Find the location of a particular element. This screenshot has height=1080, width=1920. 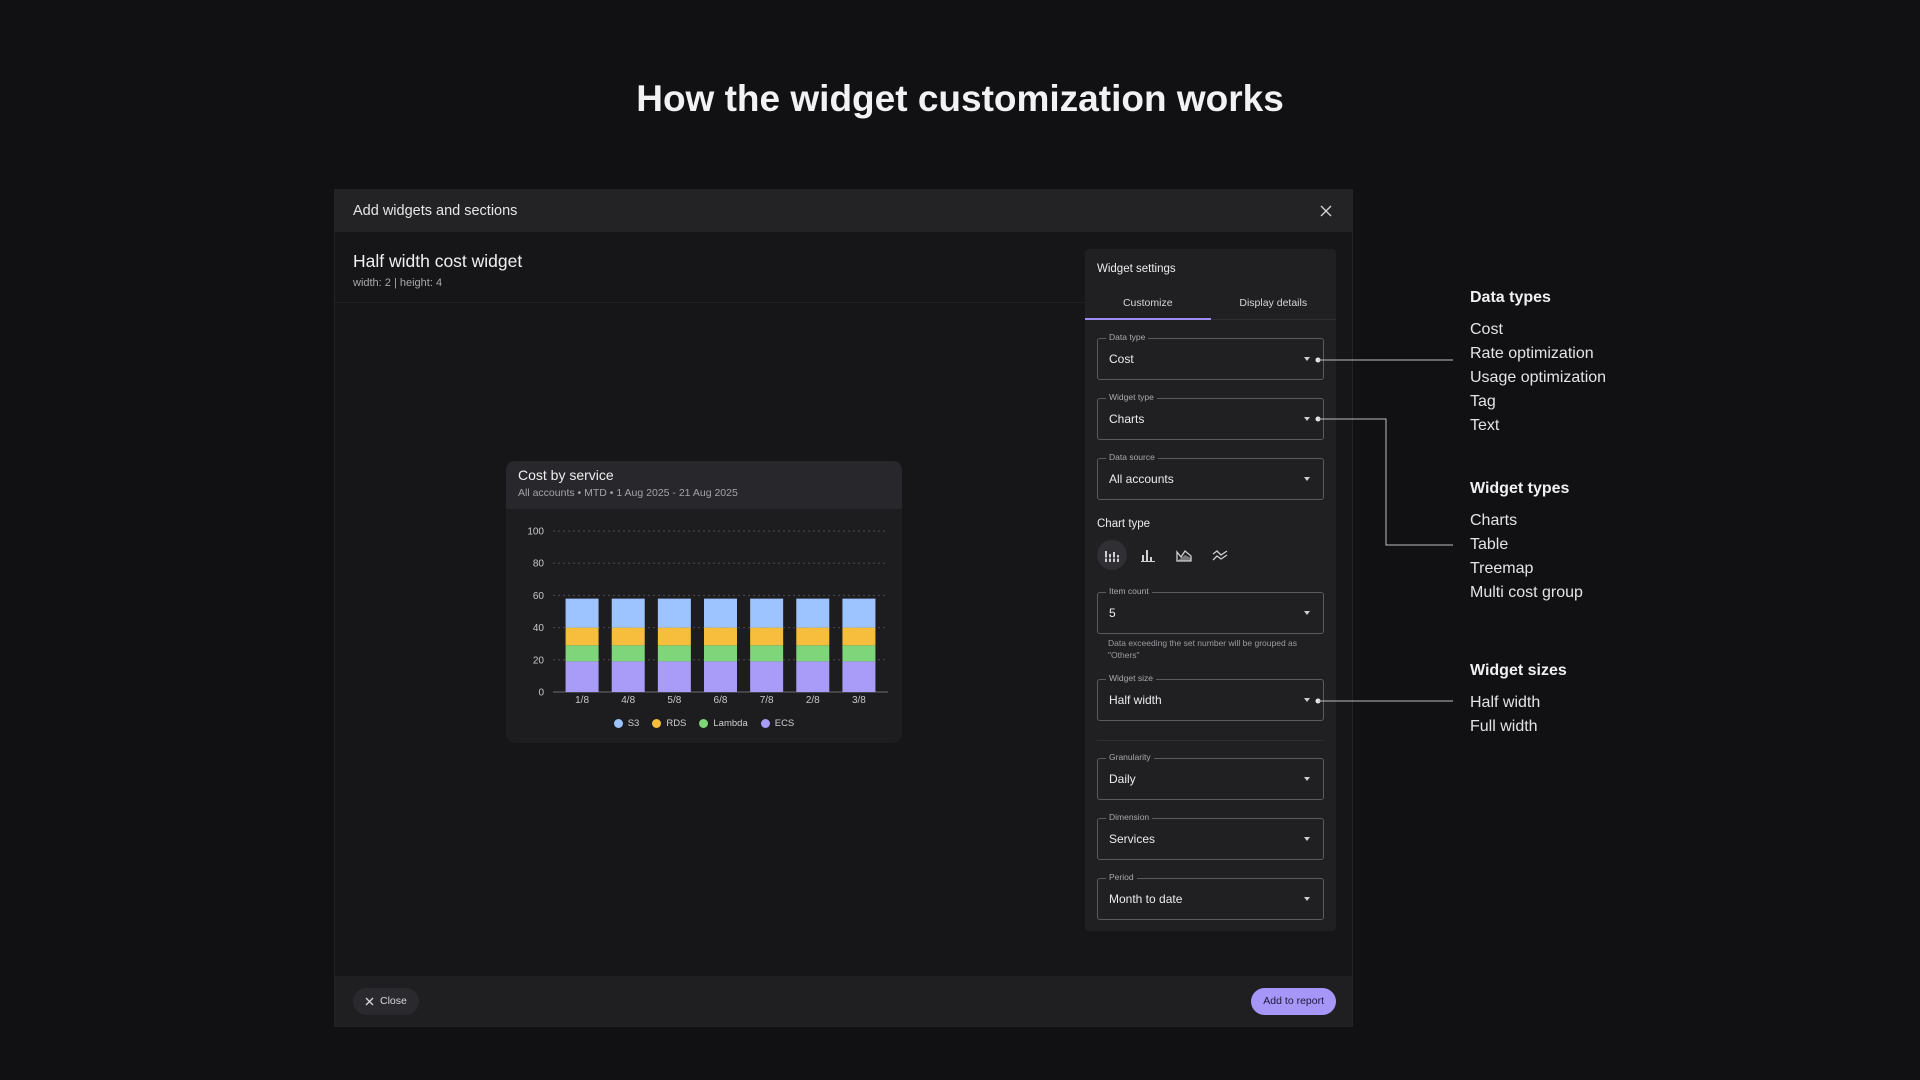

stacked-bar-icon is located at coordinates (1112, 555).